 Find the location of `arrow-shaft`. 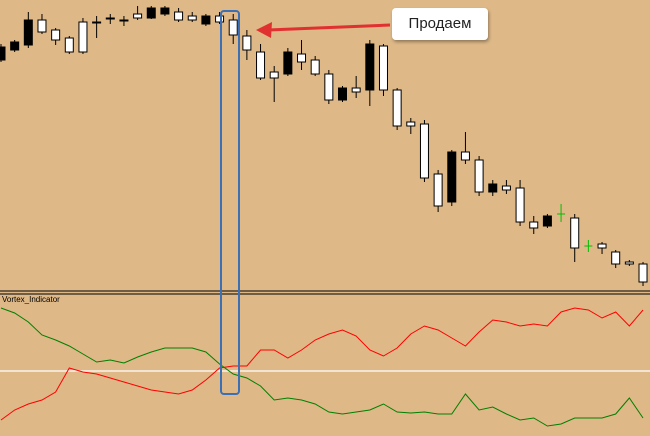

arrow-shaft is located at coordinates (329, 27).